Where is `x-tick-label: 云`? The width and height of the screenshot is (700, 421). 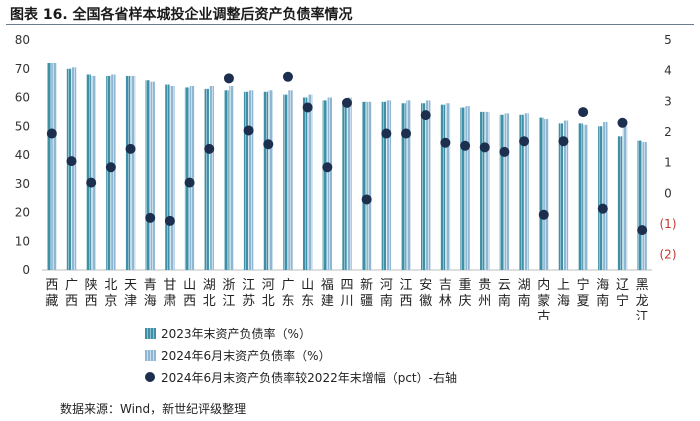
x-tick-label: 云 is located at coordinates (504, 285).